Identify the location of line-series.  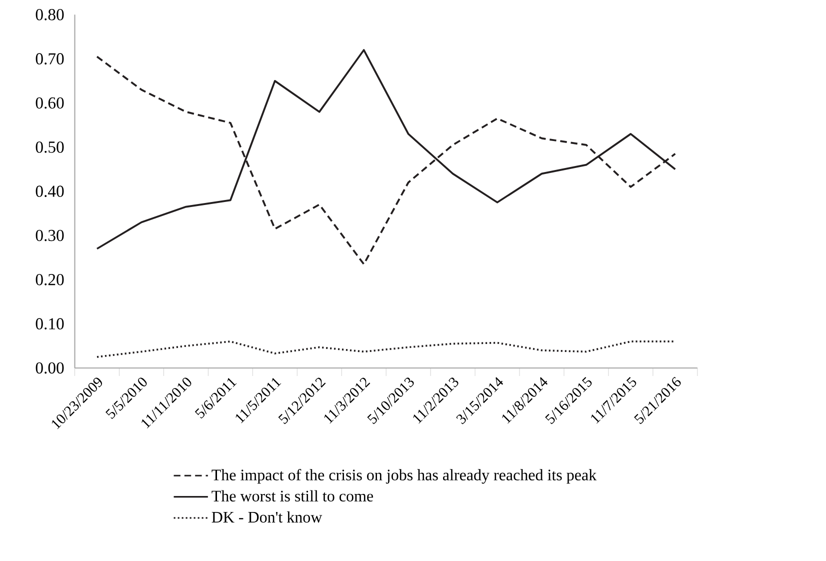
(386, 349).